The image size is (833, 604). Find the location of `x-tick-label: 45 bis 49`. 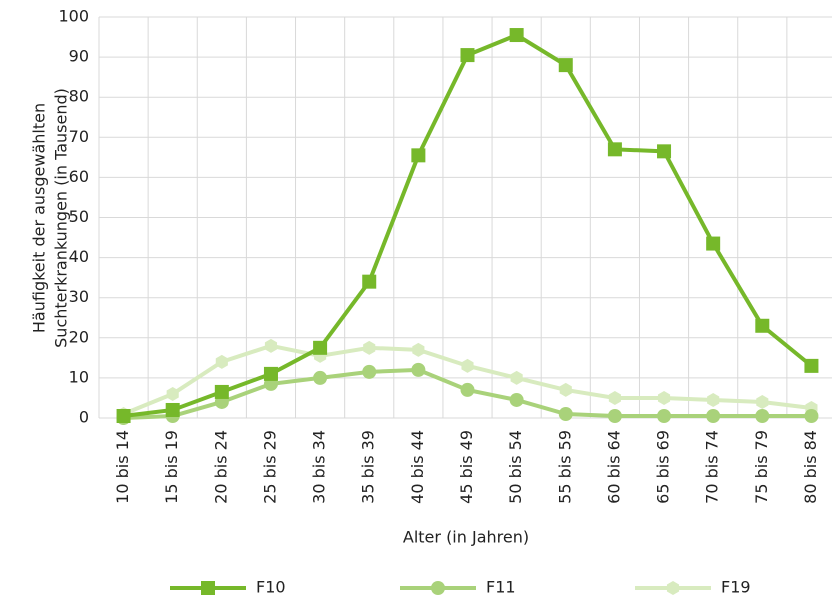

x-tick-label: 45 bis 49 is located at coordinates (466, 467).